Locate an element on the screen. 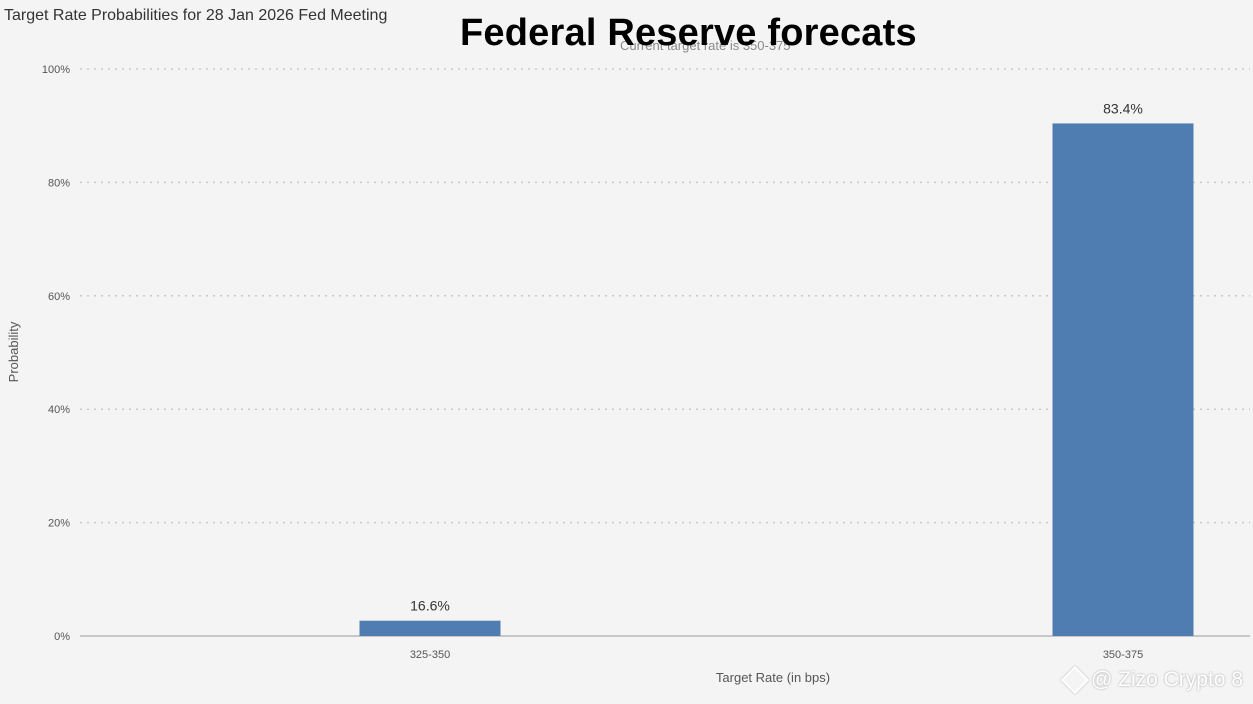 The image size is (1253, 704). data-label: 83.4% is located at coordinates (1123, 108).